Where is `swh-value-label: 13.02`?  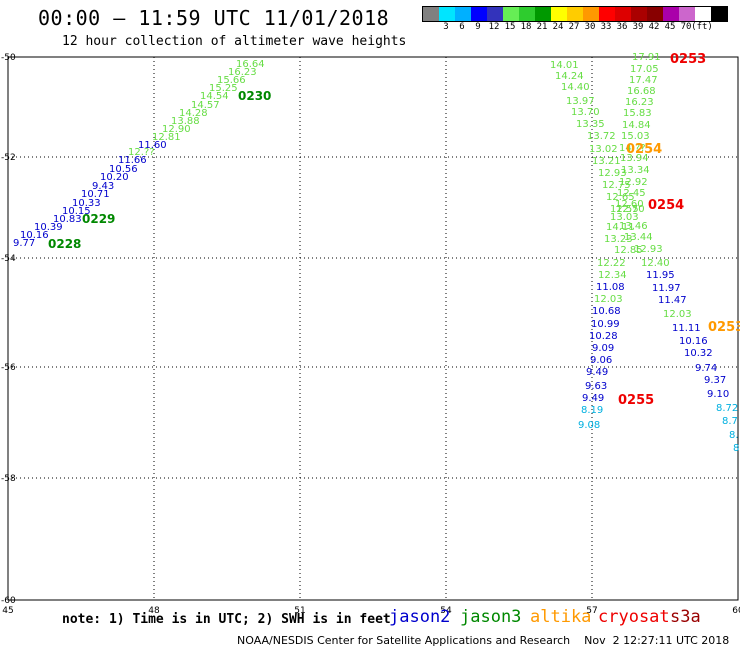 swh-value-label: 13.02 is located at coordinates (603, 149).